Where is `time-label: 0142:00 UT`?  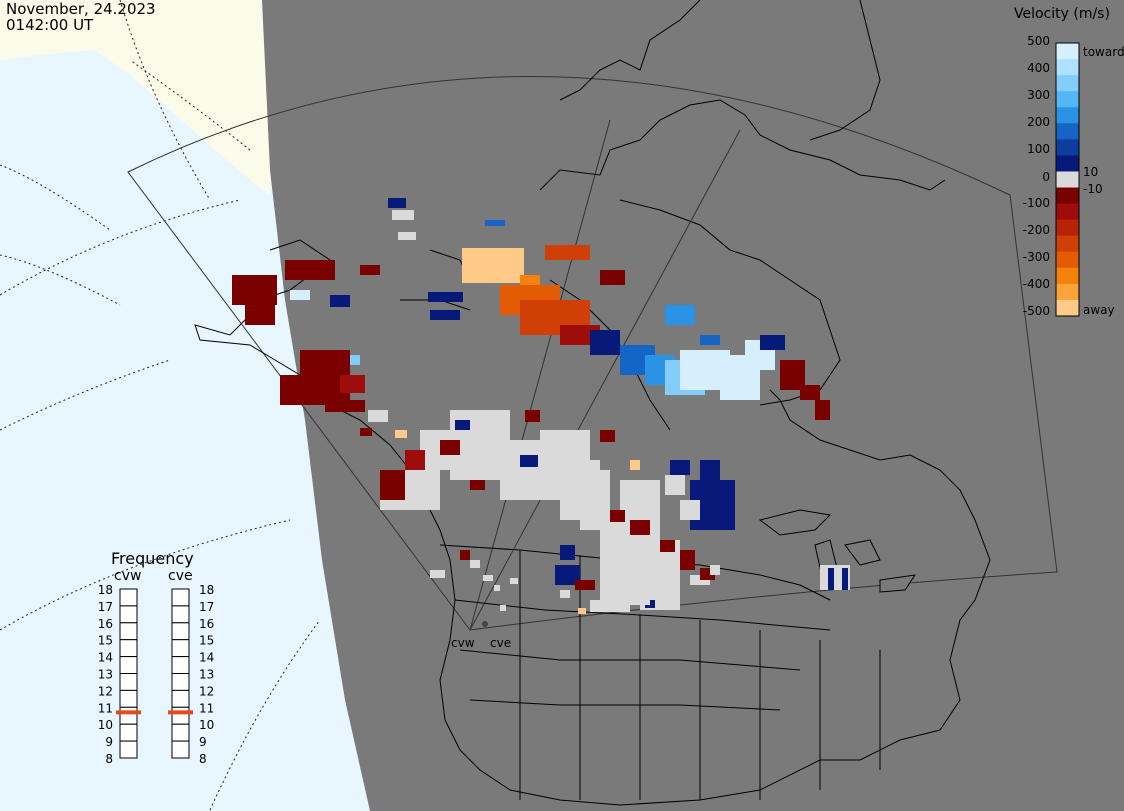
time-label: 0142:00 UT is located at coordinates (50, 25).